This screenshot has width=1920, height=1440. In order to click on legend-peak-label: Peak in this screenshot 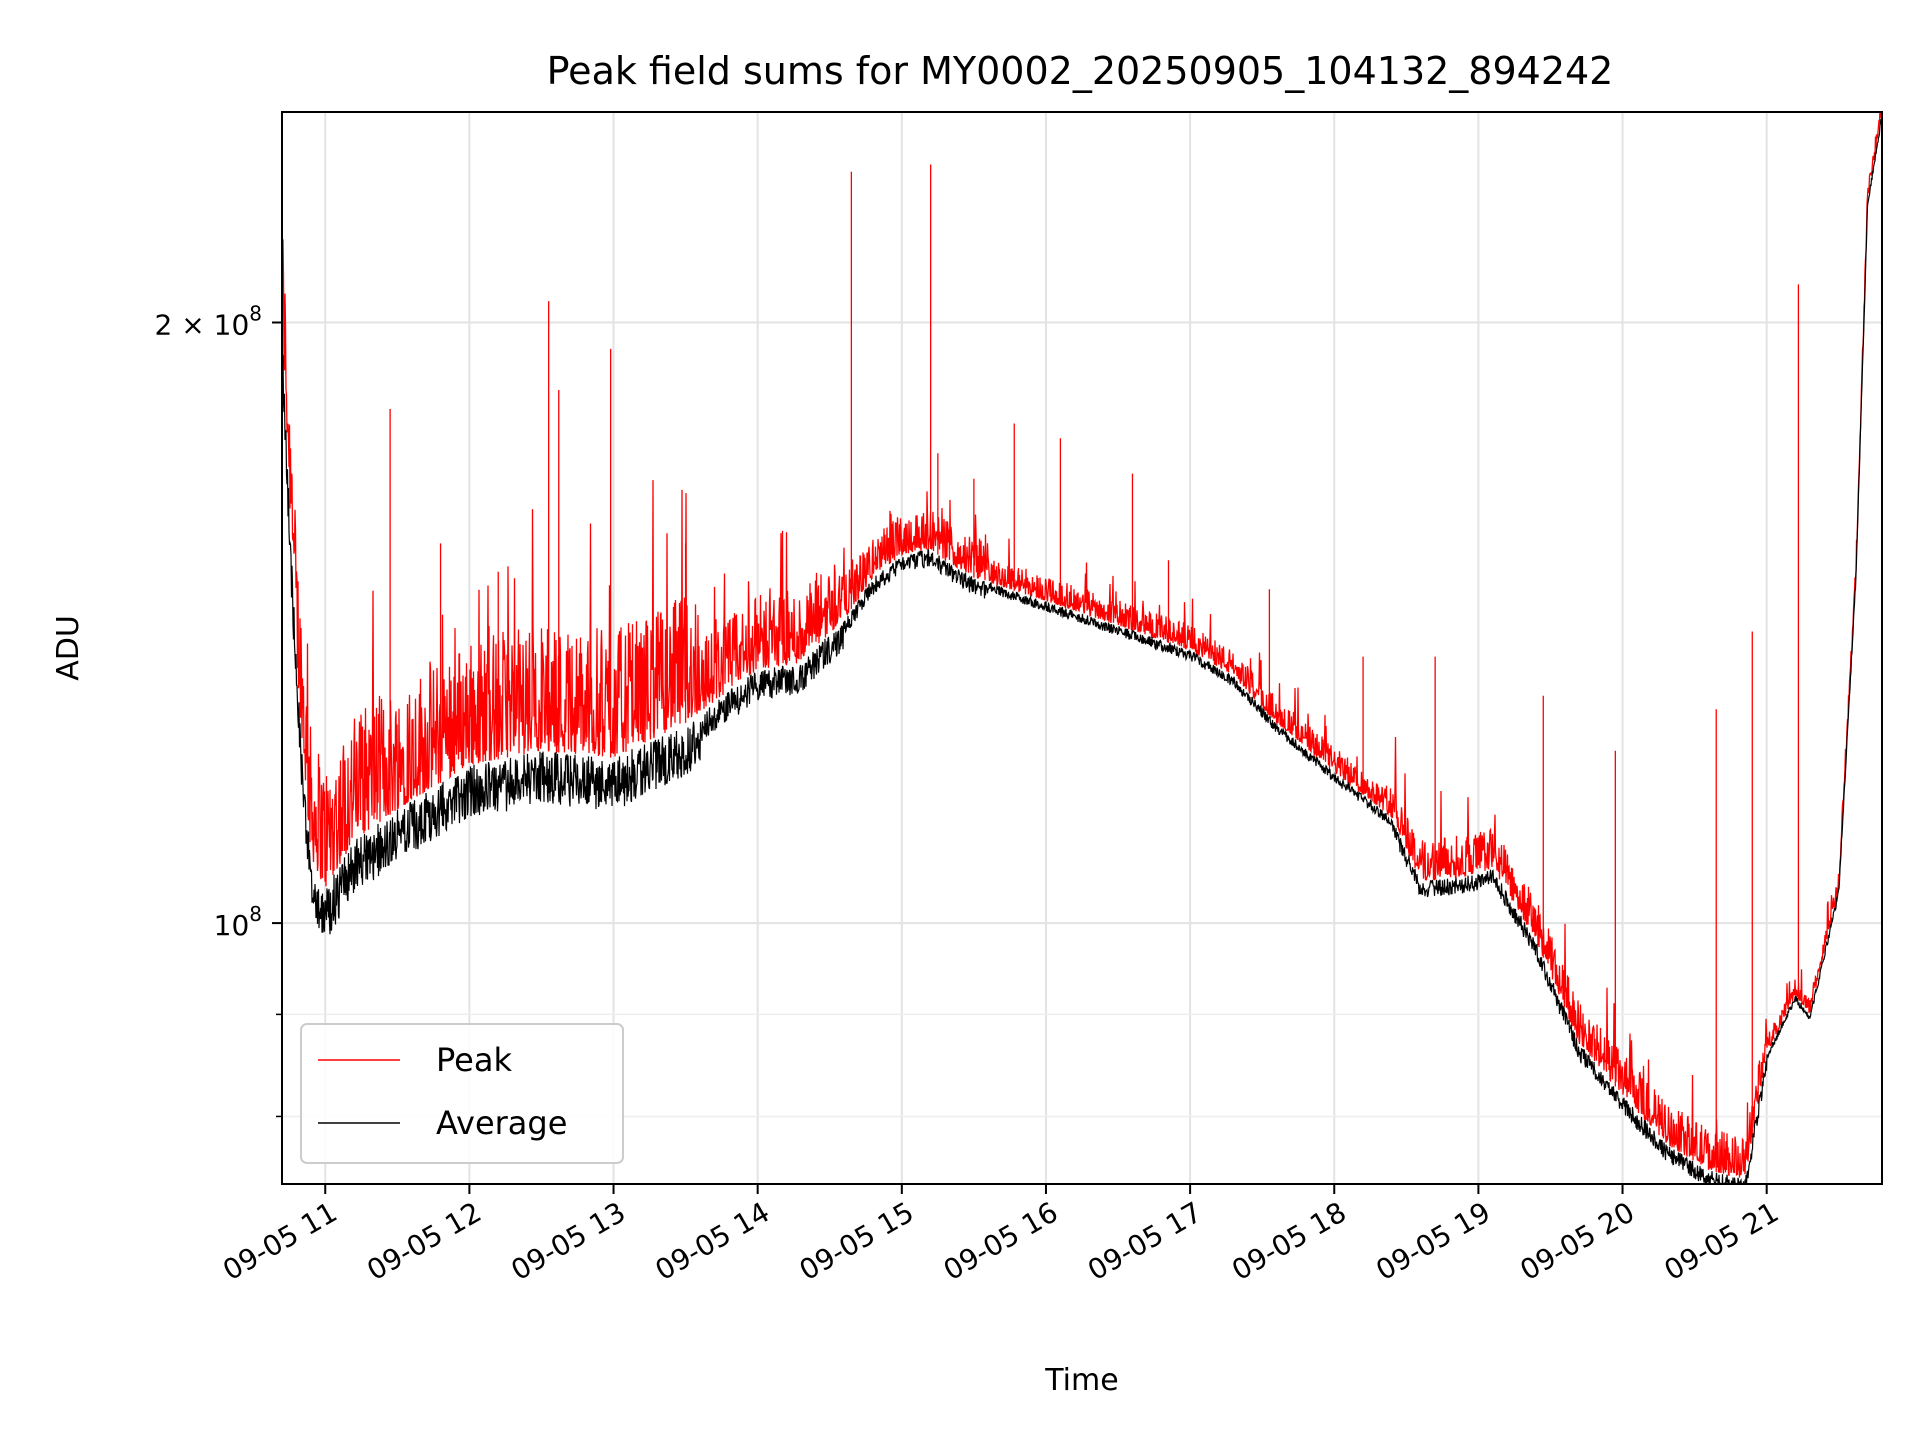, I will do `click(474, 1060)`.